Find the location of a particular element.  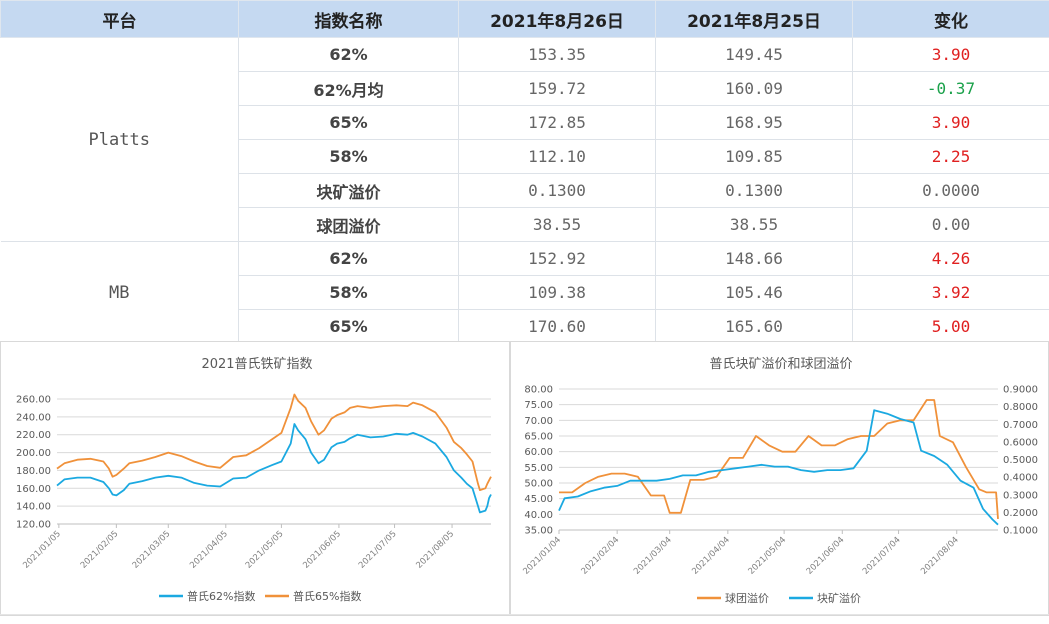

y-tick-label: 200.00 is located at coordinates (33, 453).